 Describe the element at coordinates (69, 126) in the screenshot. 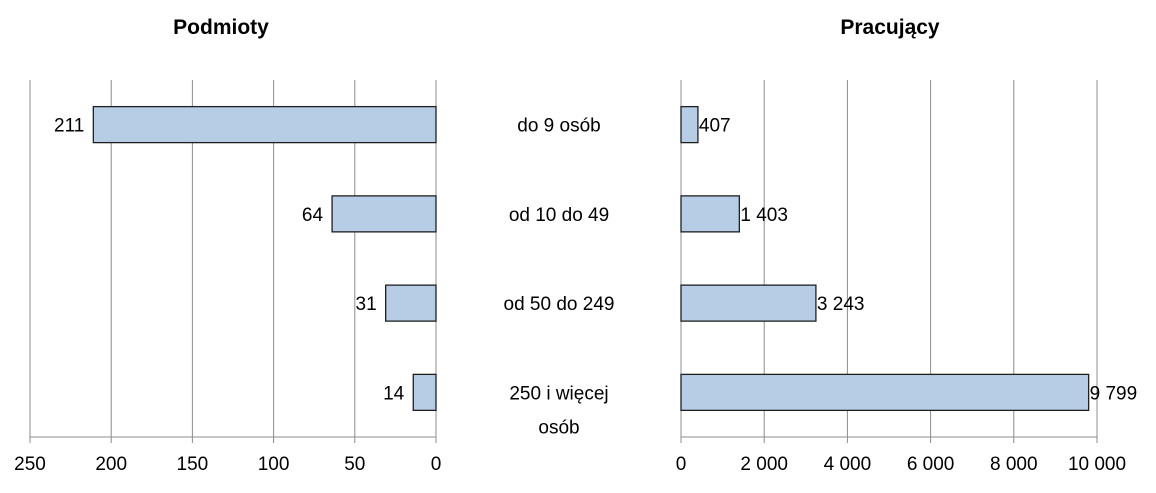

I see `bar-value-label: 211` at that location.